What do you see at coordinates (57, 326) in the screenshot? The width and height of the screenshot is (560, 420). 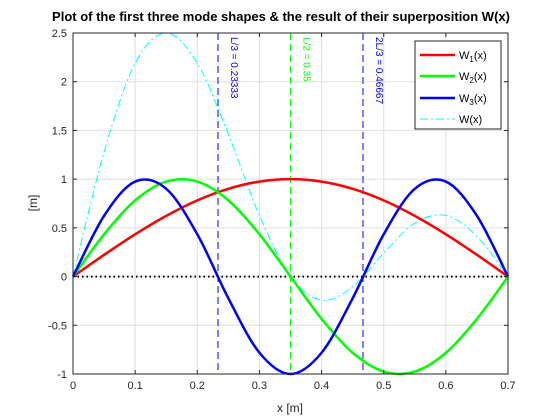 I see `y-tick-label: -0.5` at bounding box center [57, 326].